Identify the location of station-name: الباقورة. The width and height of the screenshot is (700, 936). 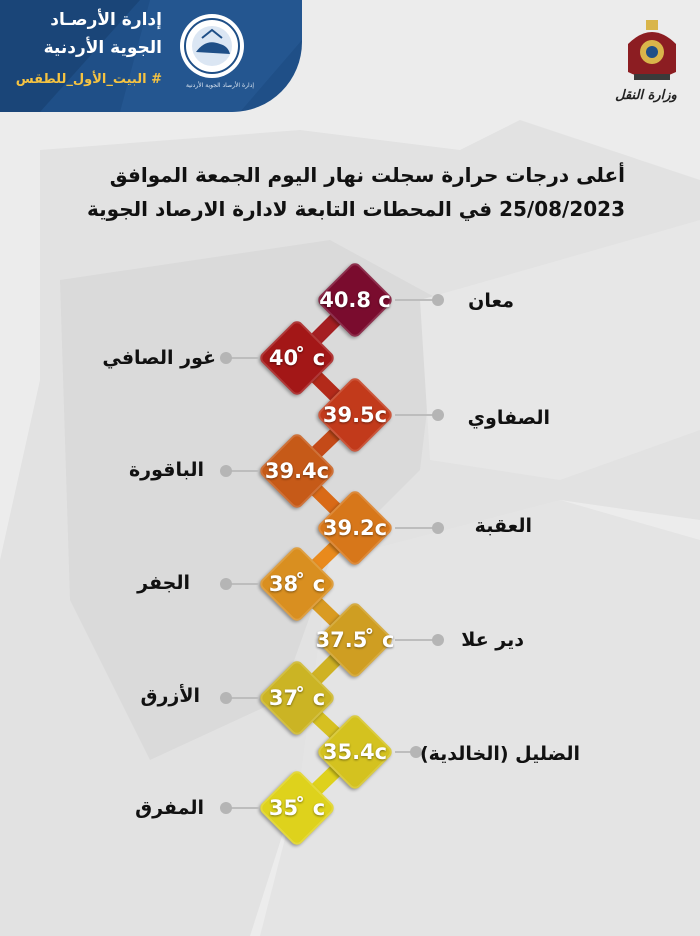
(166, 470).